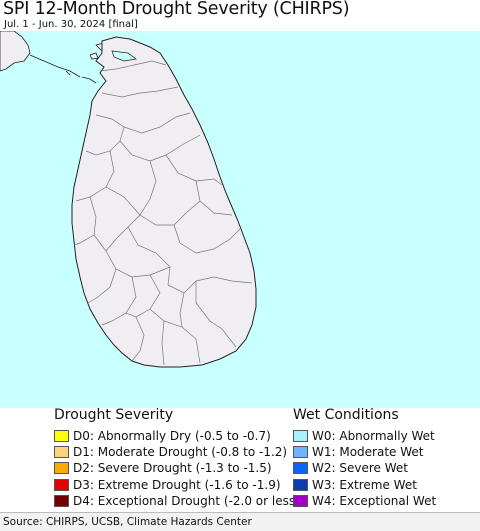 This screenshot has width=480, height=531. I want to click on legend-item-w1: W1: Moderate Wet, so click(364, 452).